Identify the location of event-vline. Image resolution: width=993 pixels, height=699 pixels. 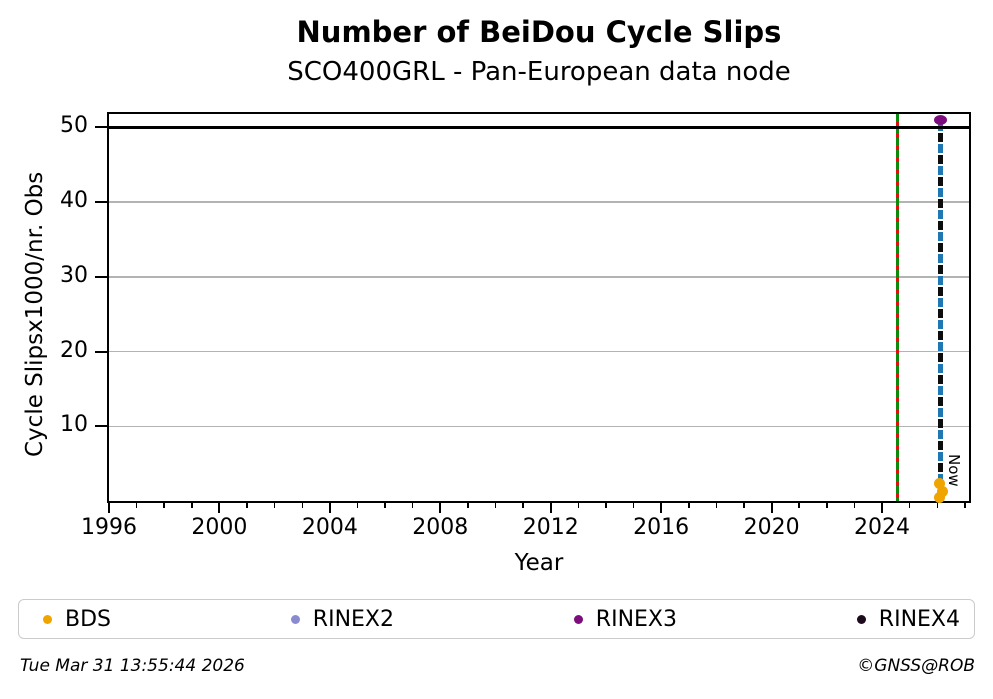
(897, 307).